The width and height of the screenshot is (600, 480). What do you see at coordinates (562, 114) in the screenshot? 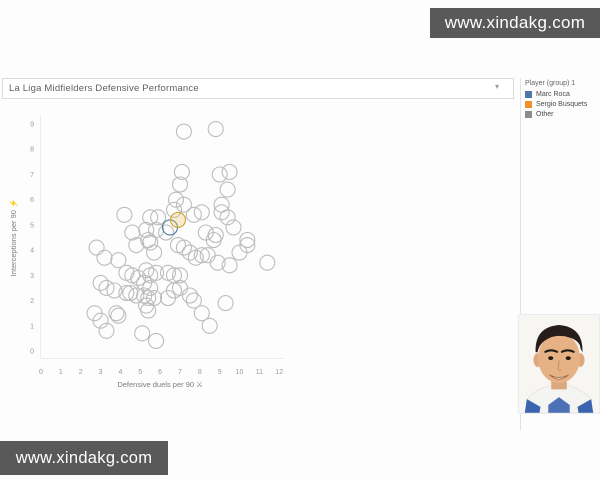
I see `legend-item-other: Other` at bounding box center [562, 114].